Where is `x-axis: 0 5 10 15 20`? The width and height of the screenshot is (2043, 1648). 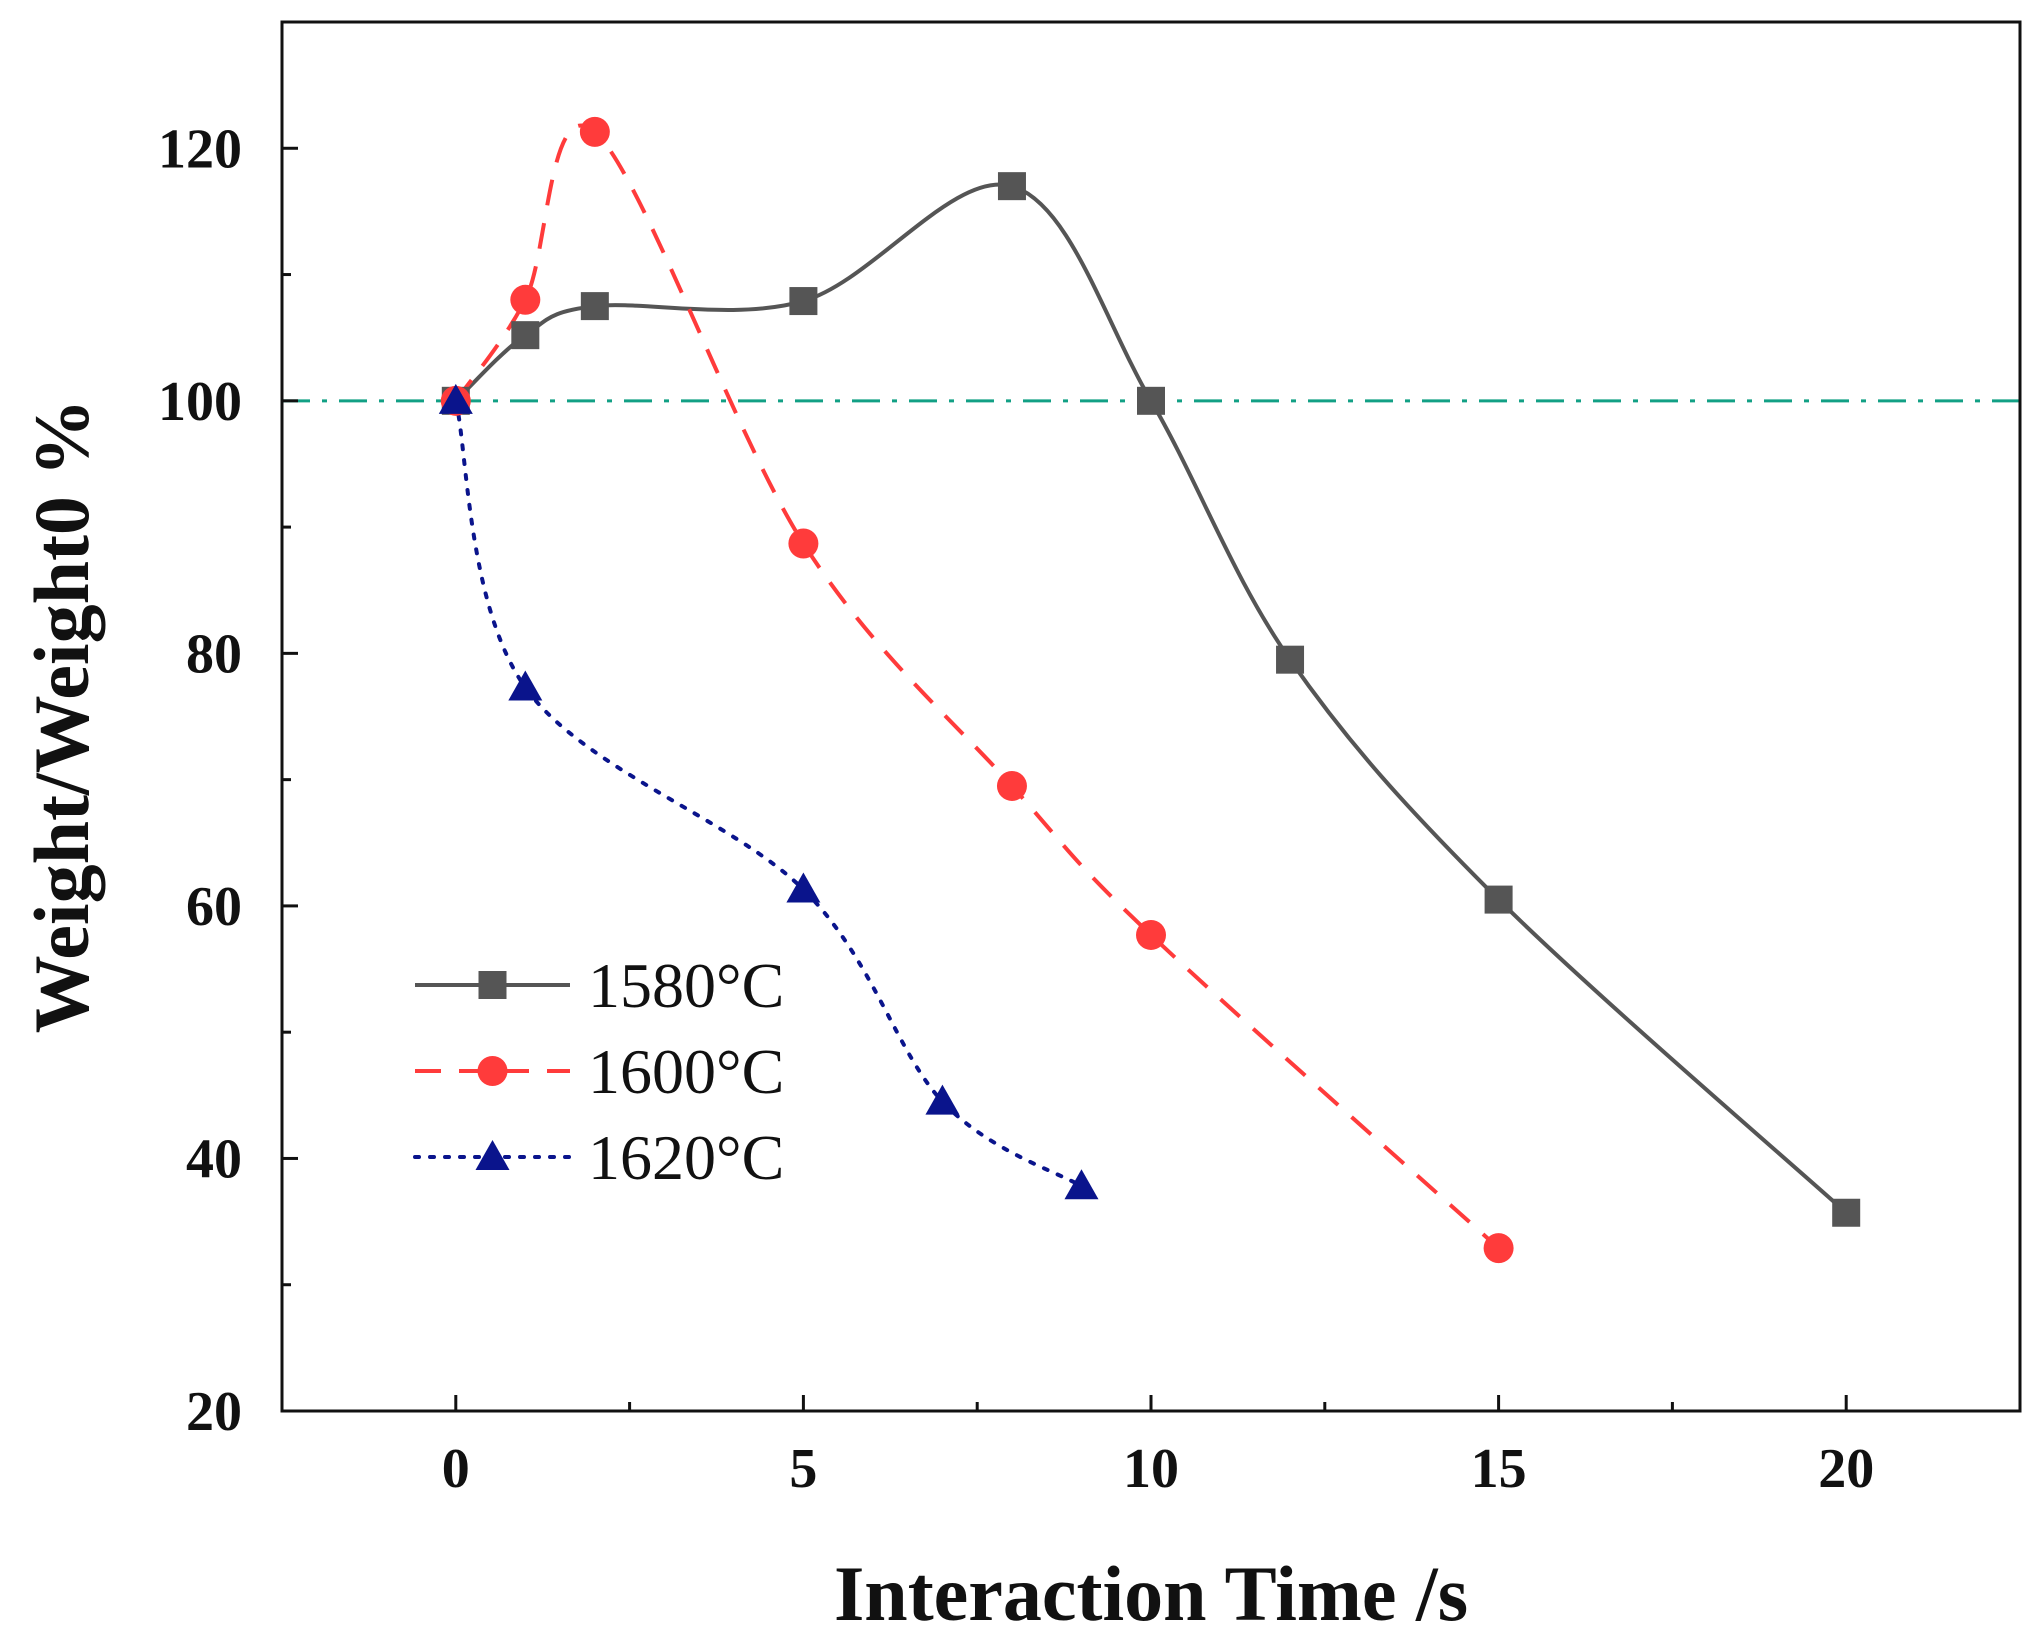 x-axis: 0 5 10 15 20 is located at coordinates (1158, 1447).